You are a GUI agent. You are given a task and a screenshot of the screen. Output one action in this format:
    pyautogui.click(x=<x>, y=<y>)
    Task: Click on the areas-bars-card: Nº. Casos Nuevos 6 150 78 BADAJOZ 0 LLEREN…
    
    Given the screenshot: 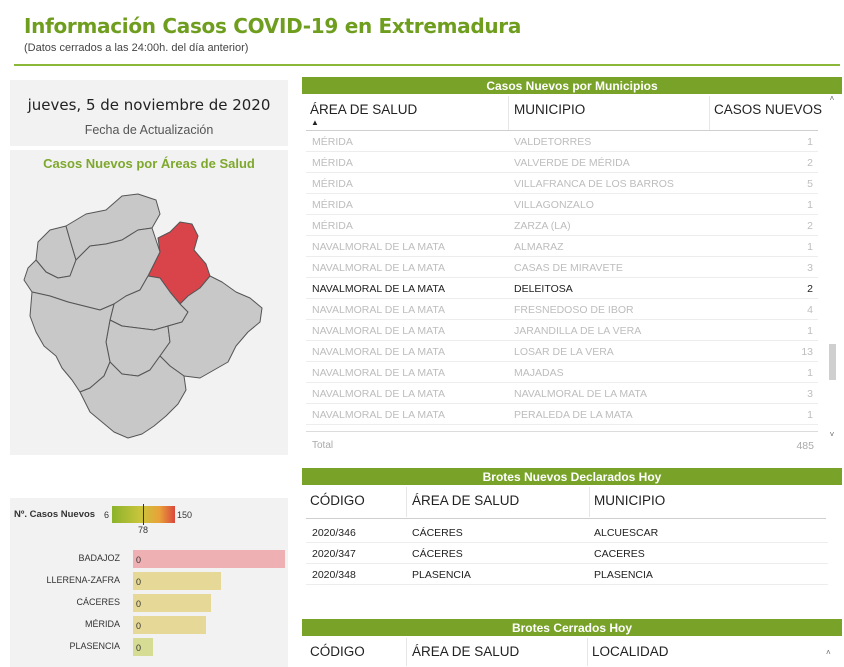 What is the action you would take?
    pyautogui.click(x=149, y=582)
    